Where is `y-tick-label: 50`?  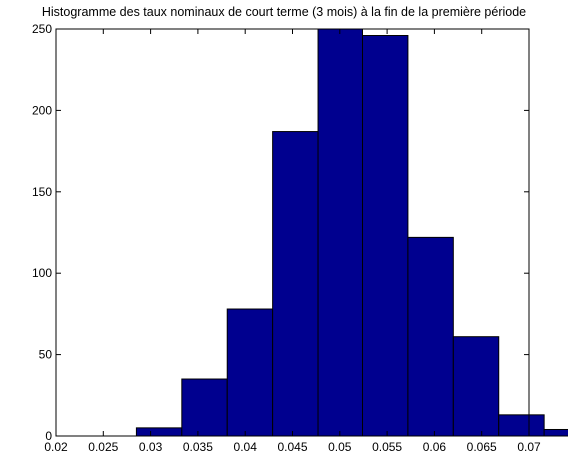 y-tick-label: 50 is located at coordinates (46, 355).